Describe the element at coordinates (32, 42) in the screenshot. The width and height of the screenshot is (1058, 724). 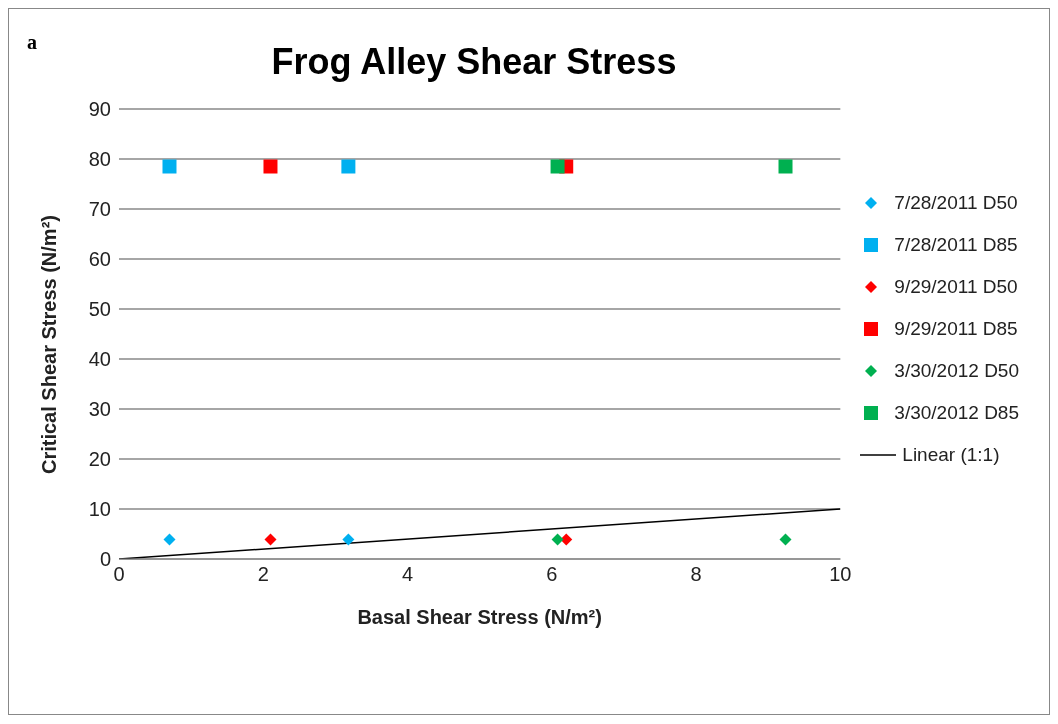
I see `text: a` at that location.